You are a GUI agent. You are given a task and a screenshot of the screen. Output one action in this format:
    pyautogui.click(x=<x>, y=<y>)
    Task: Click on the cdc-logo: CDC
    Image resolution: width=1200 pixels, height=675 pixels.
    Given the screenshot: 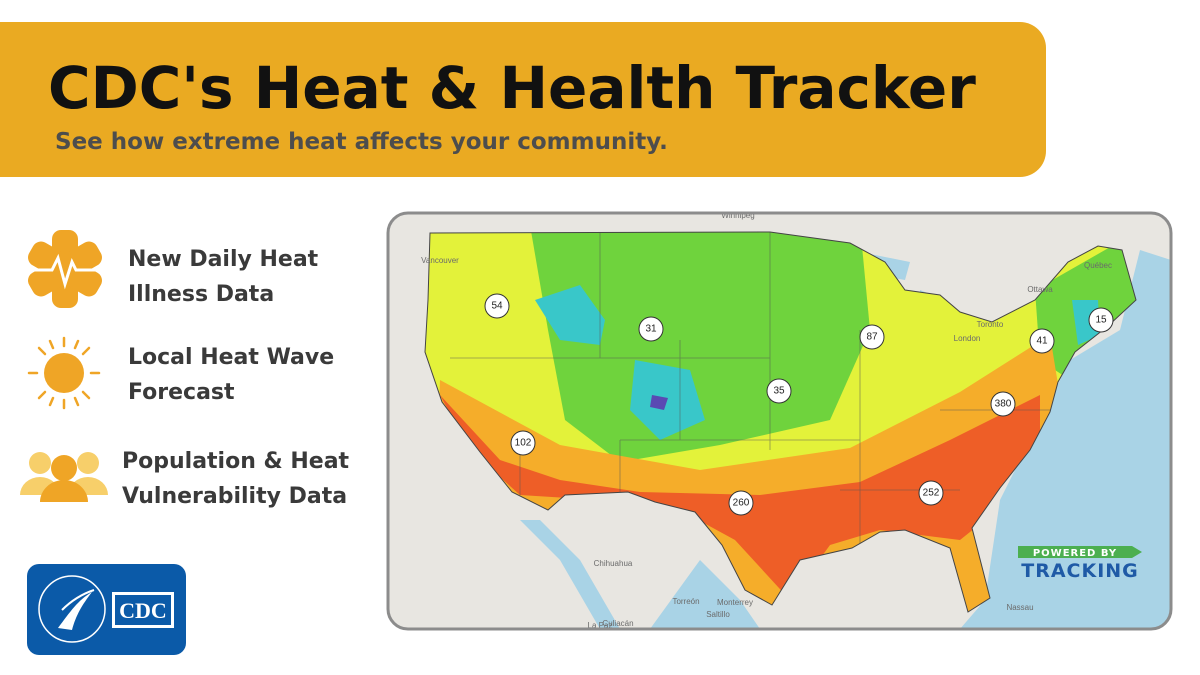 What is the action you would take?
    pyautogui.click(x=106, y=609)
    